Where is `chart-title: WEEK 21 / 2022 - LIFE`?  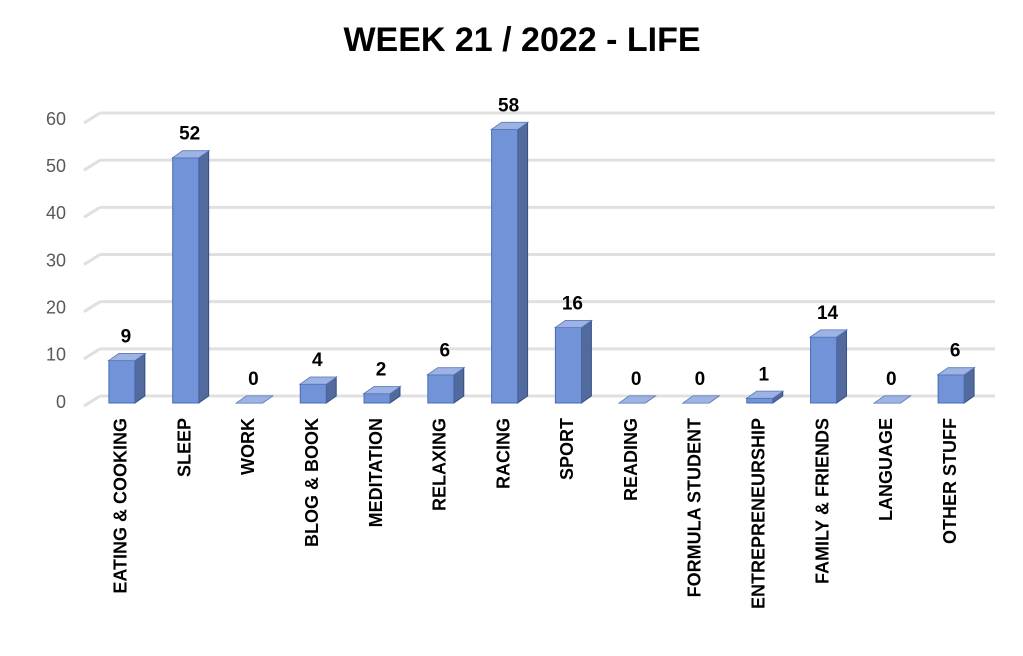
chart-title: WEEK 21 / 2022 - LIFE is located at coordinates (521, 40).